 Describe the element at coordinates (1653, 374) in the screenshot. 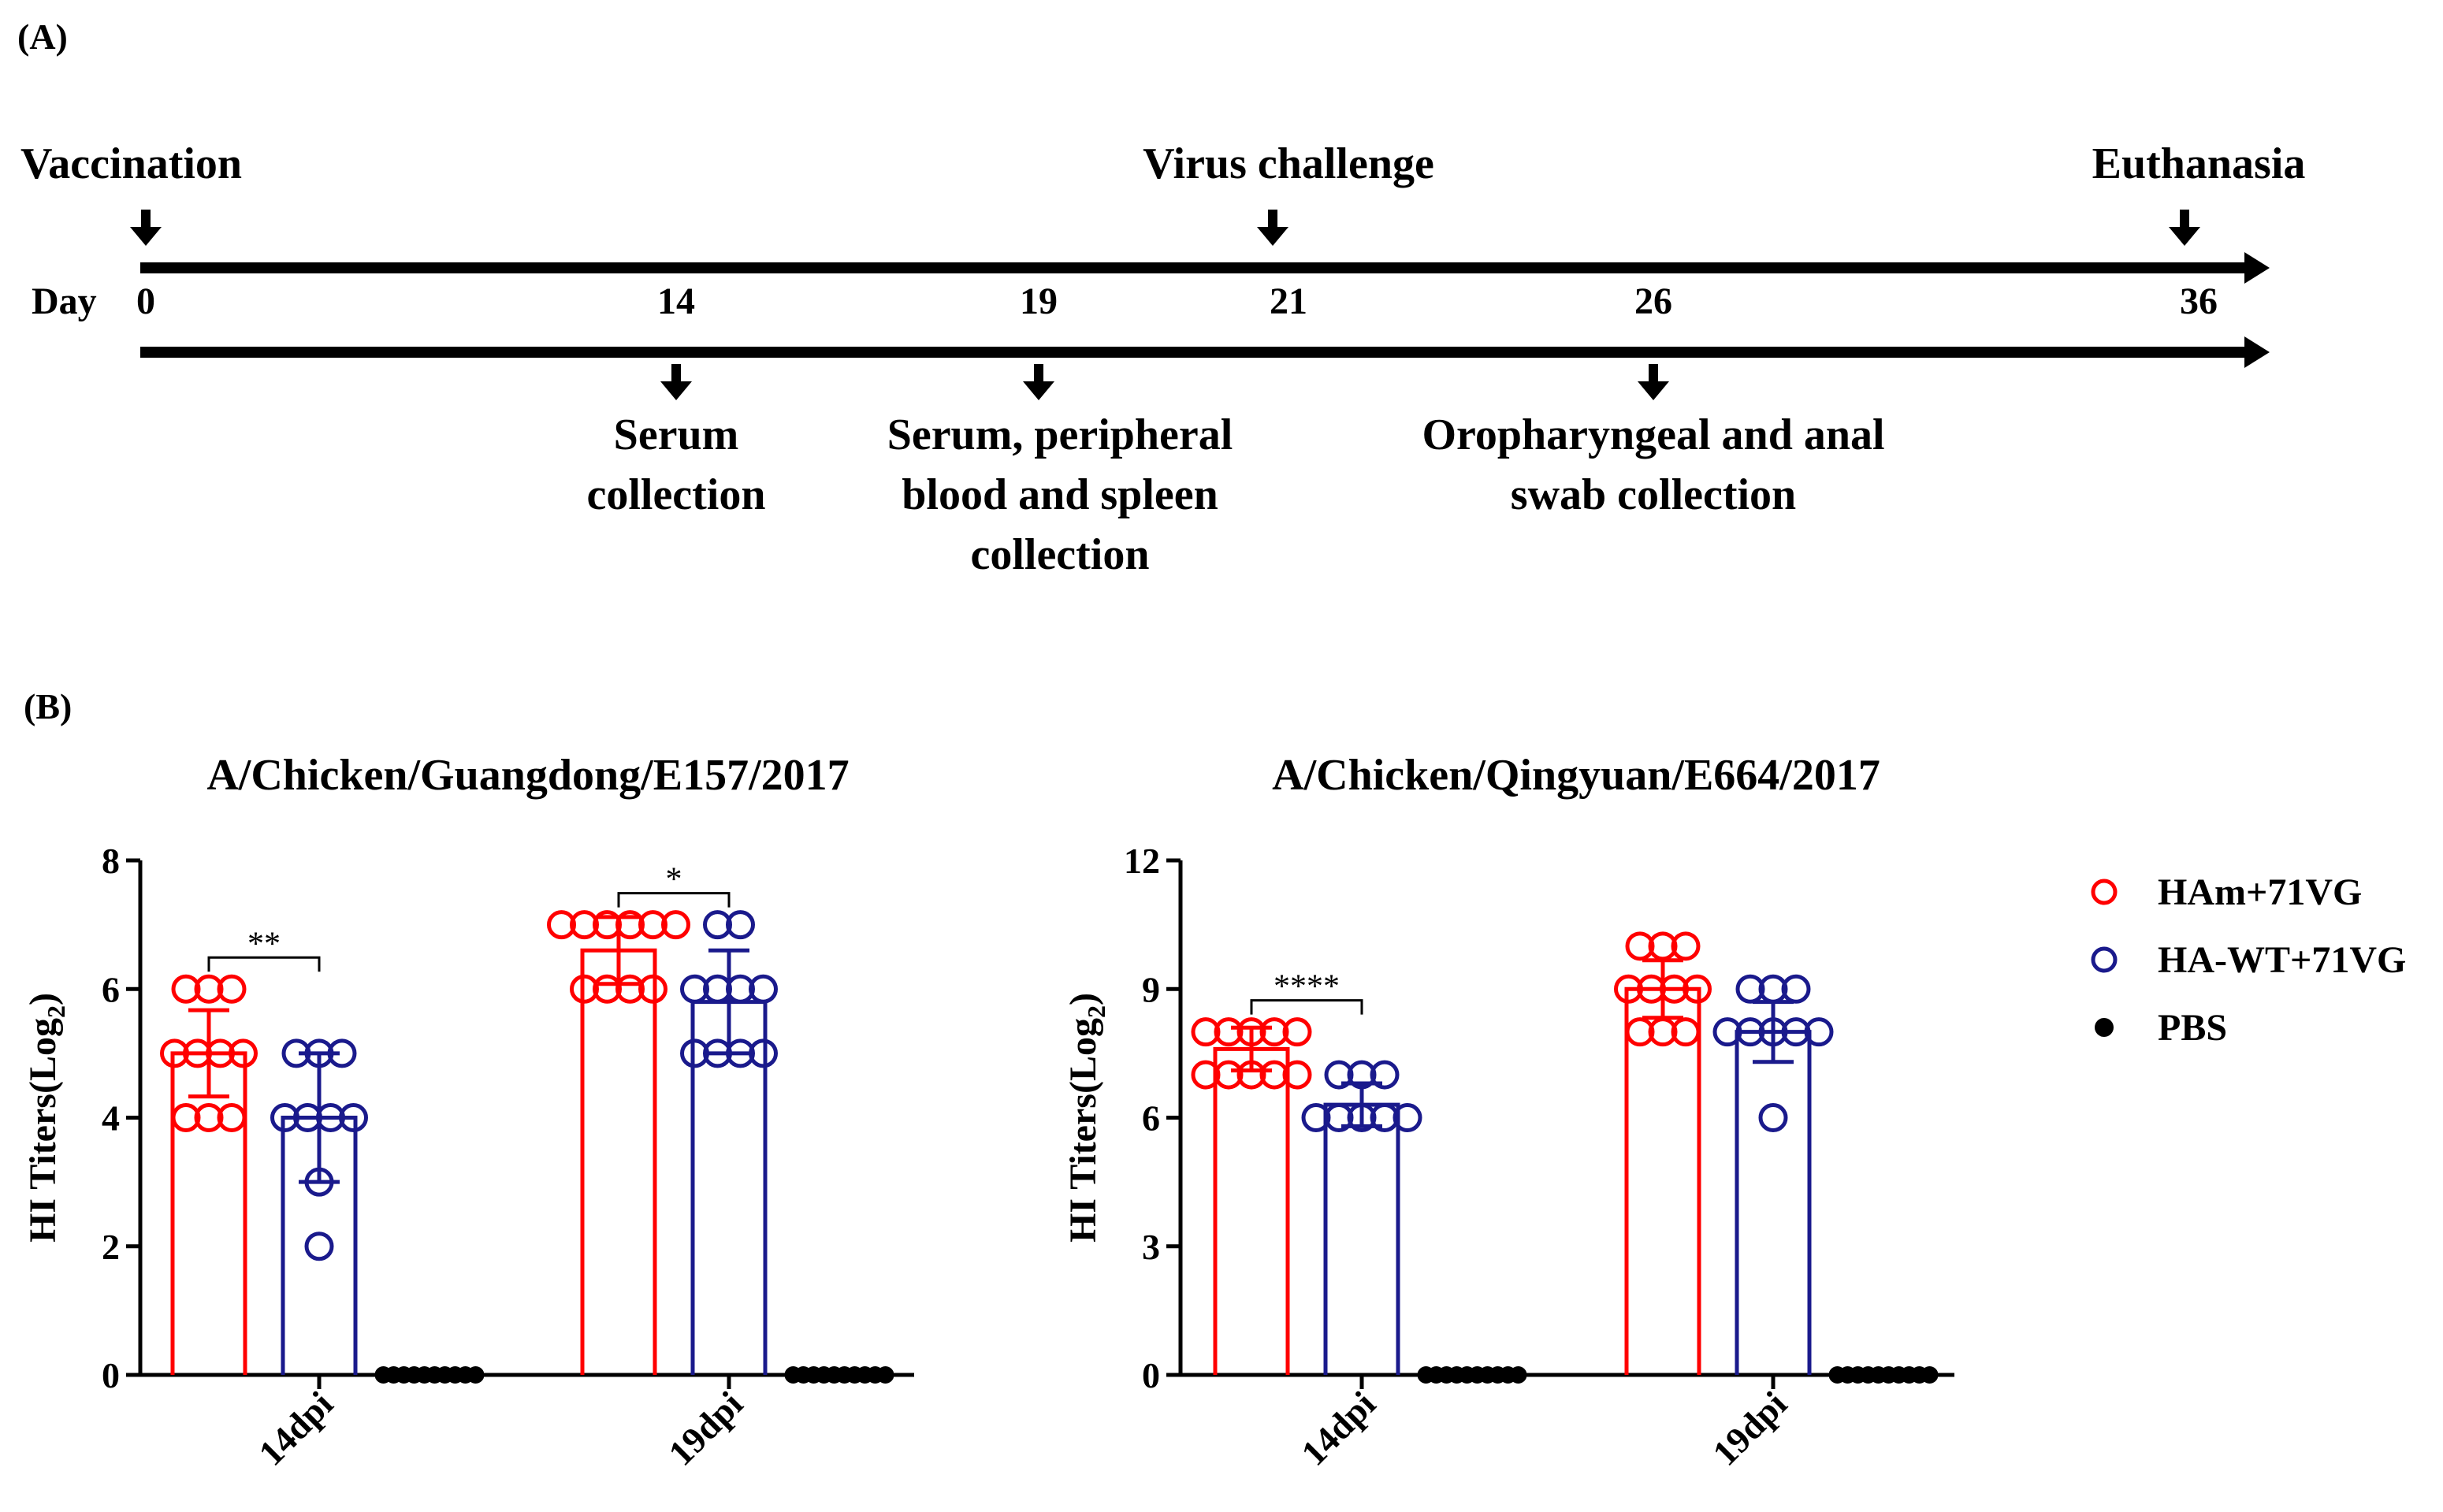

I see `down-arrow-day-26-icon-shaft` at that location.